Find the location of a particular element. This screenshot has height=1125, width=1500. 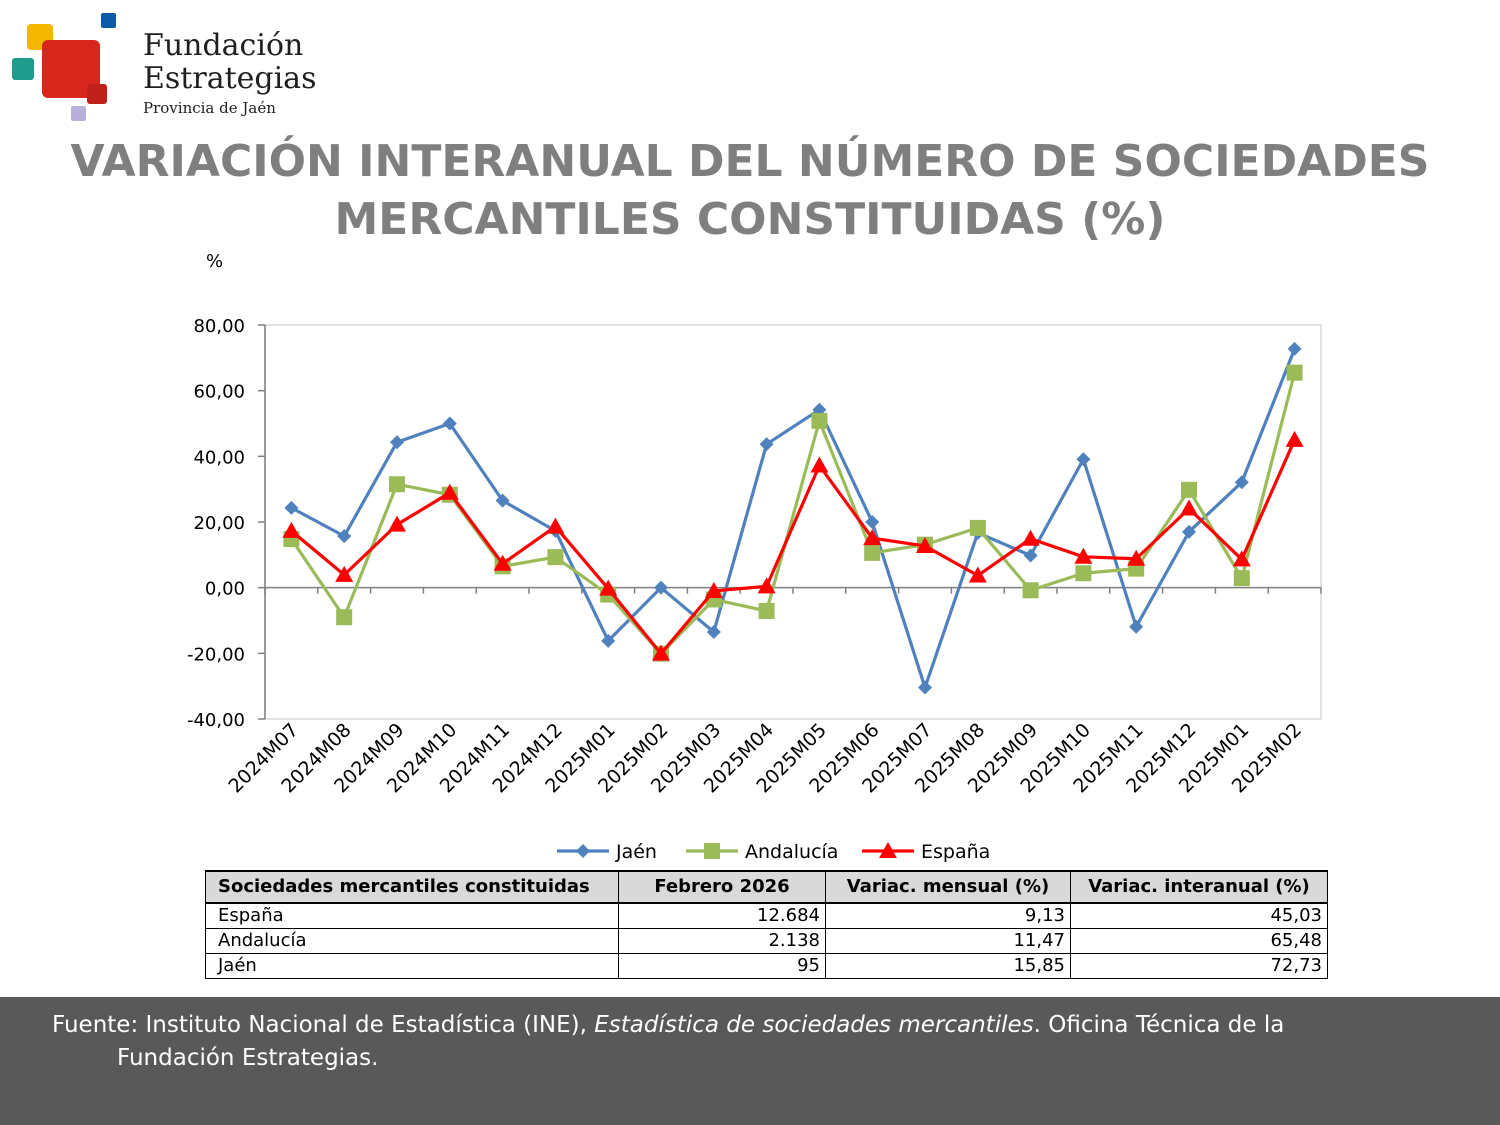

legend-label: Andalucía is located at coordinates (791, 852).